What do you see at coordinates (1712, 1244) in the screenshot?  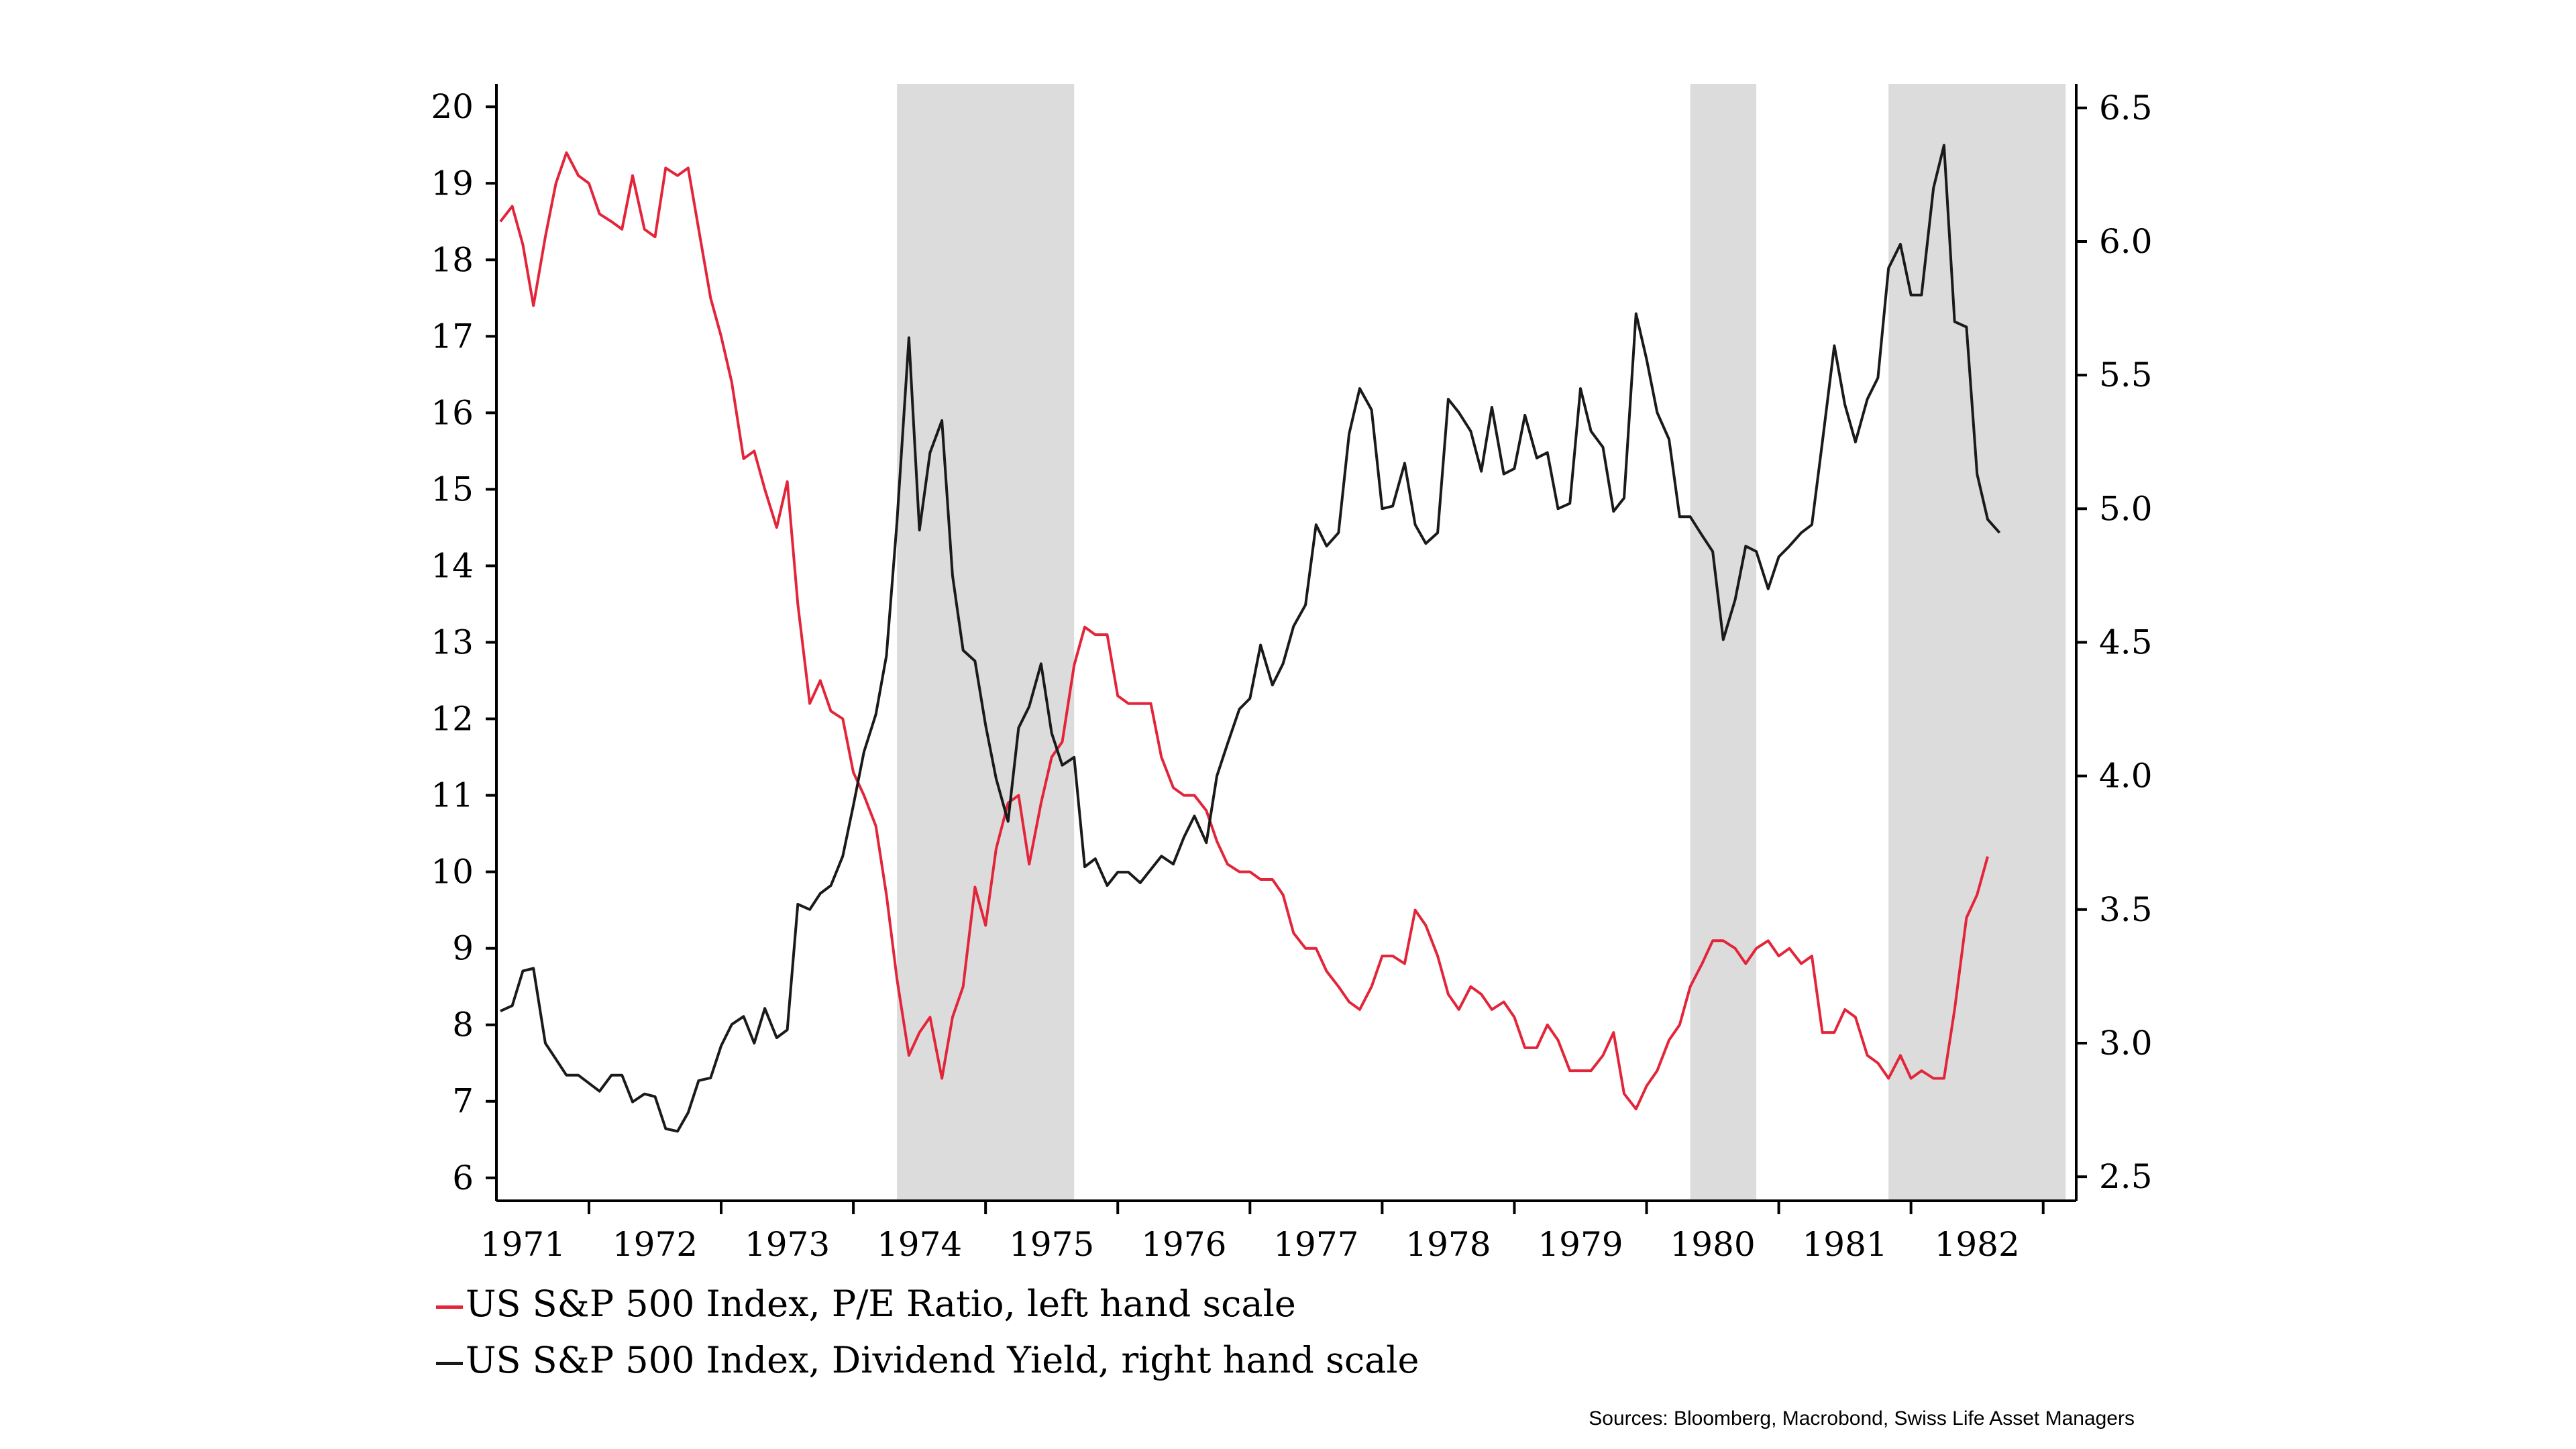 I see `x-tick-label: 1980` at bounding box center [1712, 1244].